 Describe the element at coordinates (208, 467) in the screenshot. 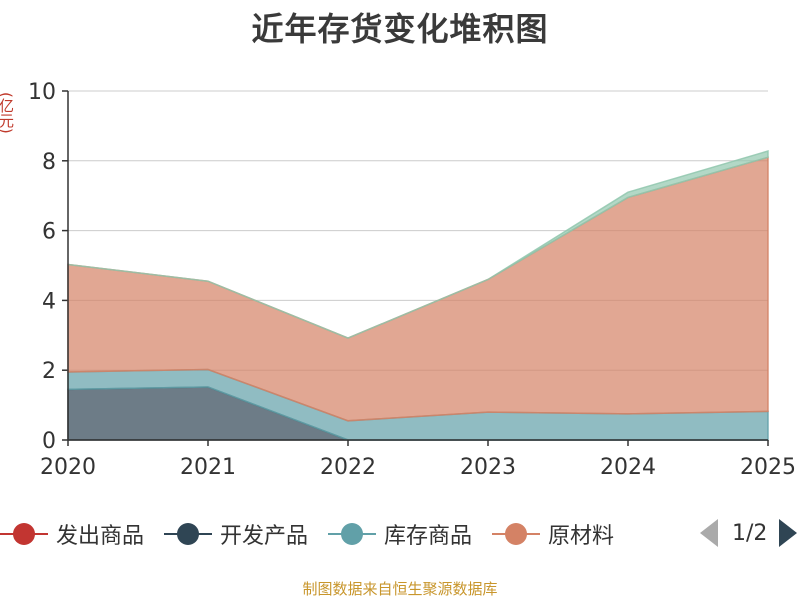

I see `x-tick-label: 2021` at that location.